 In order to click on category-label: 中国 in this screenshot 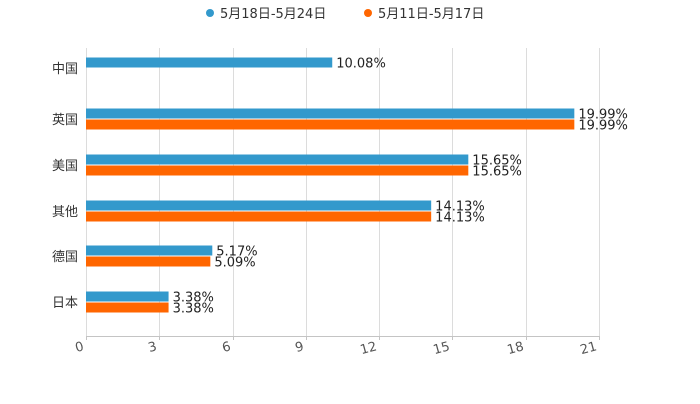, I will do `click(65, 69)`.